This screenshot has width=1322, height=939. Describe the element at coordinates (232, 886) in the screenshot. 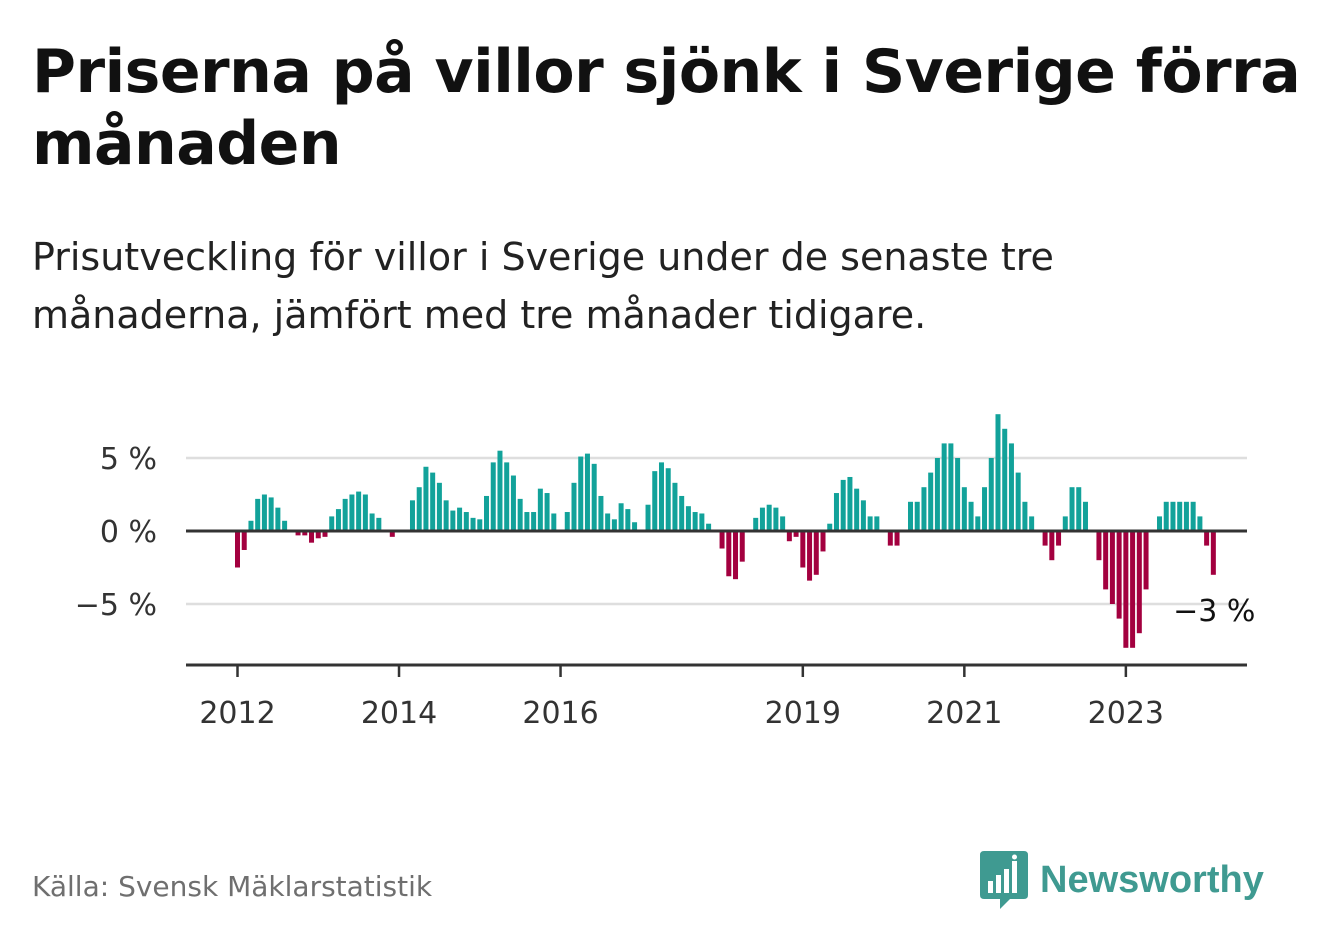

I see `source-note: Källa: Svensk Mäklarstatistik` at that location.